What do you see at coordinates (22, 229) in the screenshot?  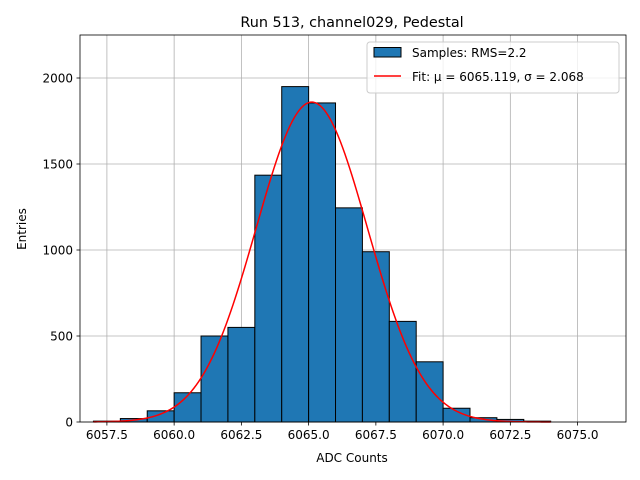 I see `y-axis-label: Entries` at bounding box center [22, 229].